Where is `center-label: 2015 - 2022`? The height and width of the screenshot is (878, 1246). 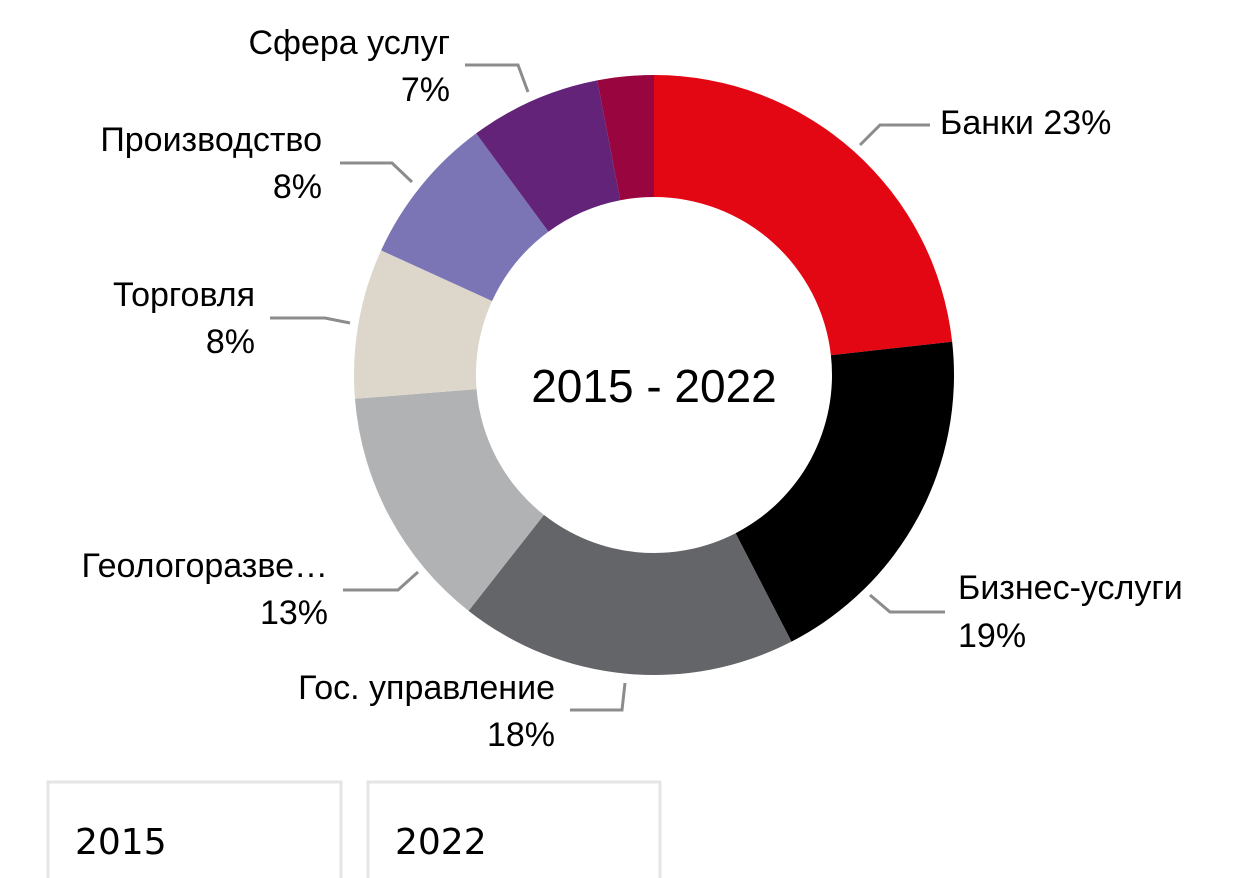
center-label: 2015 - 2022 is located at coordinates (654, 386).